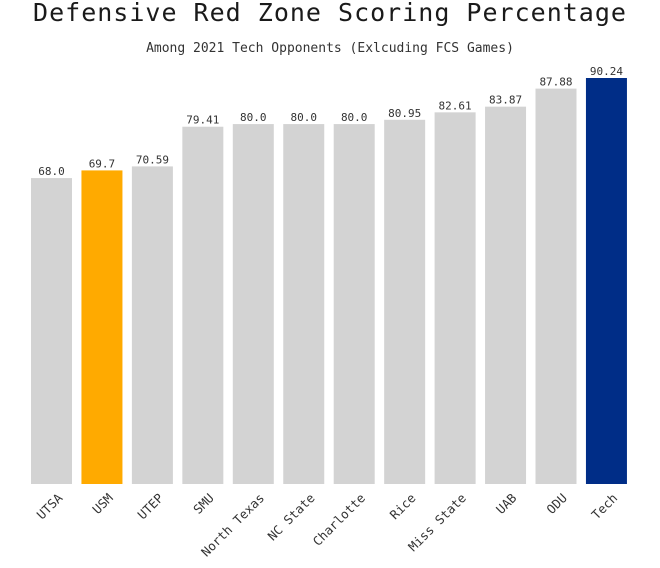 The height and width of the screenshot is (568, 660). Describe the element at coordinates (150, 506) in the screenshot. I see `x-tick-label-utep: UTEP` at that location.